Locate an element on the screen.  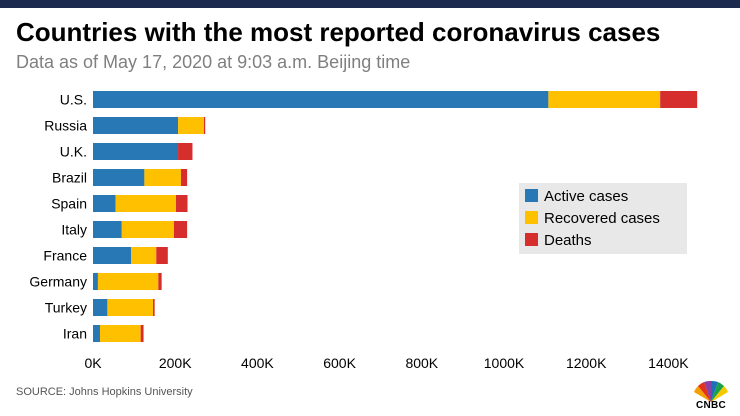
bar-brazil-active is located at coordinates (119, 177).